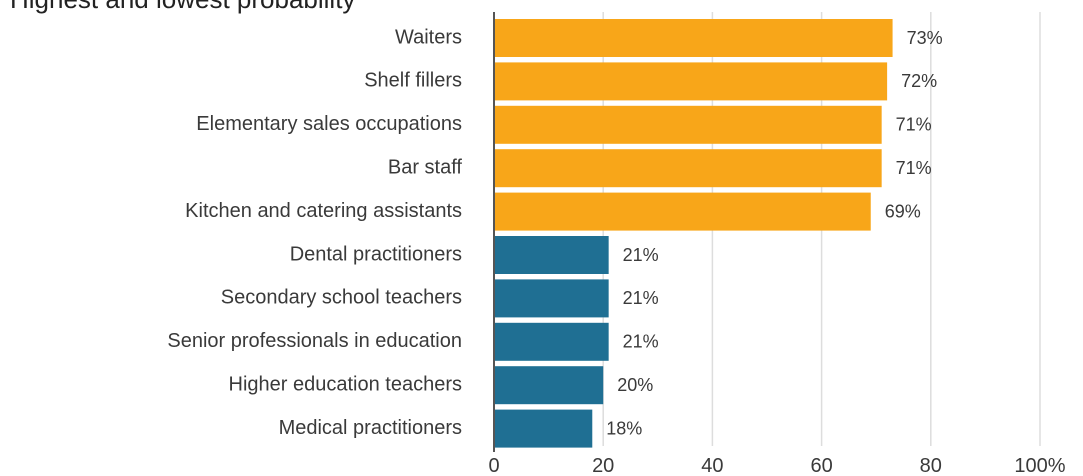 This screenshot has height=476, width=1083. Describe the element at coordinates (425, 167) in the screenshot. I see `category-label-bar-staff: Bar staff` at that location.